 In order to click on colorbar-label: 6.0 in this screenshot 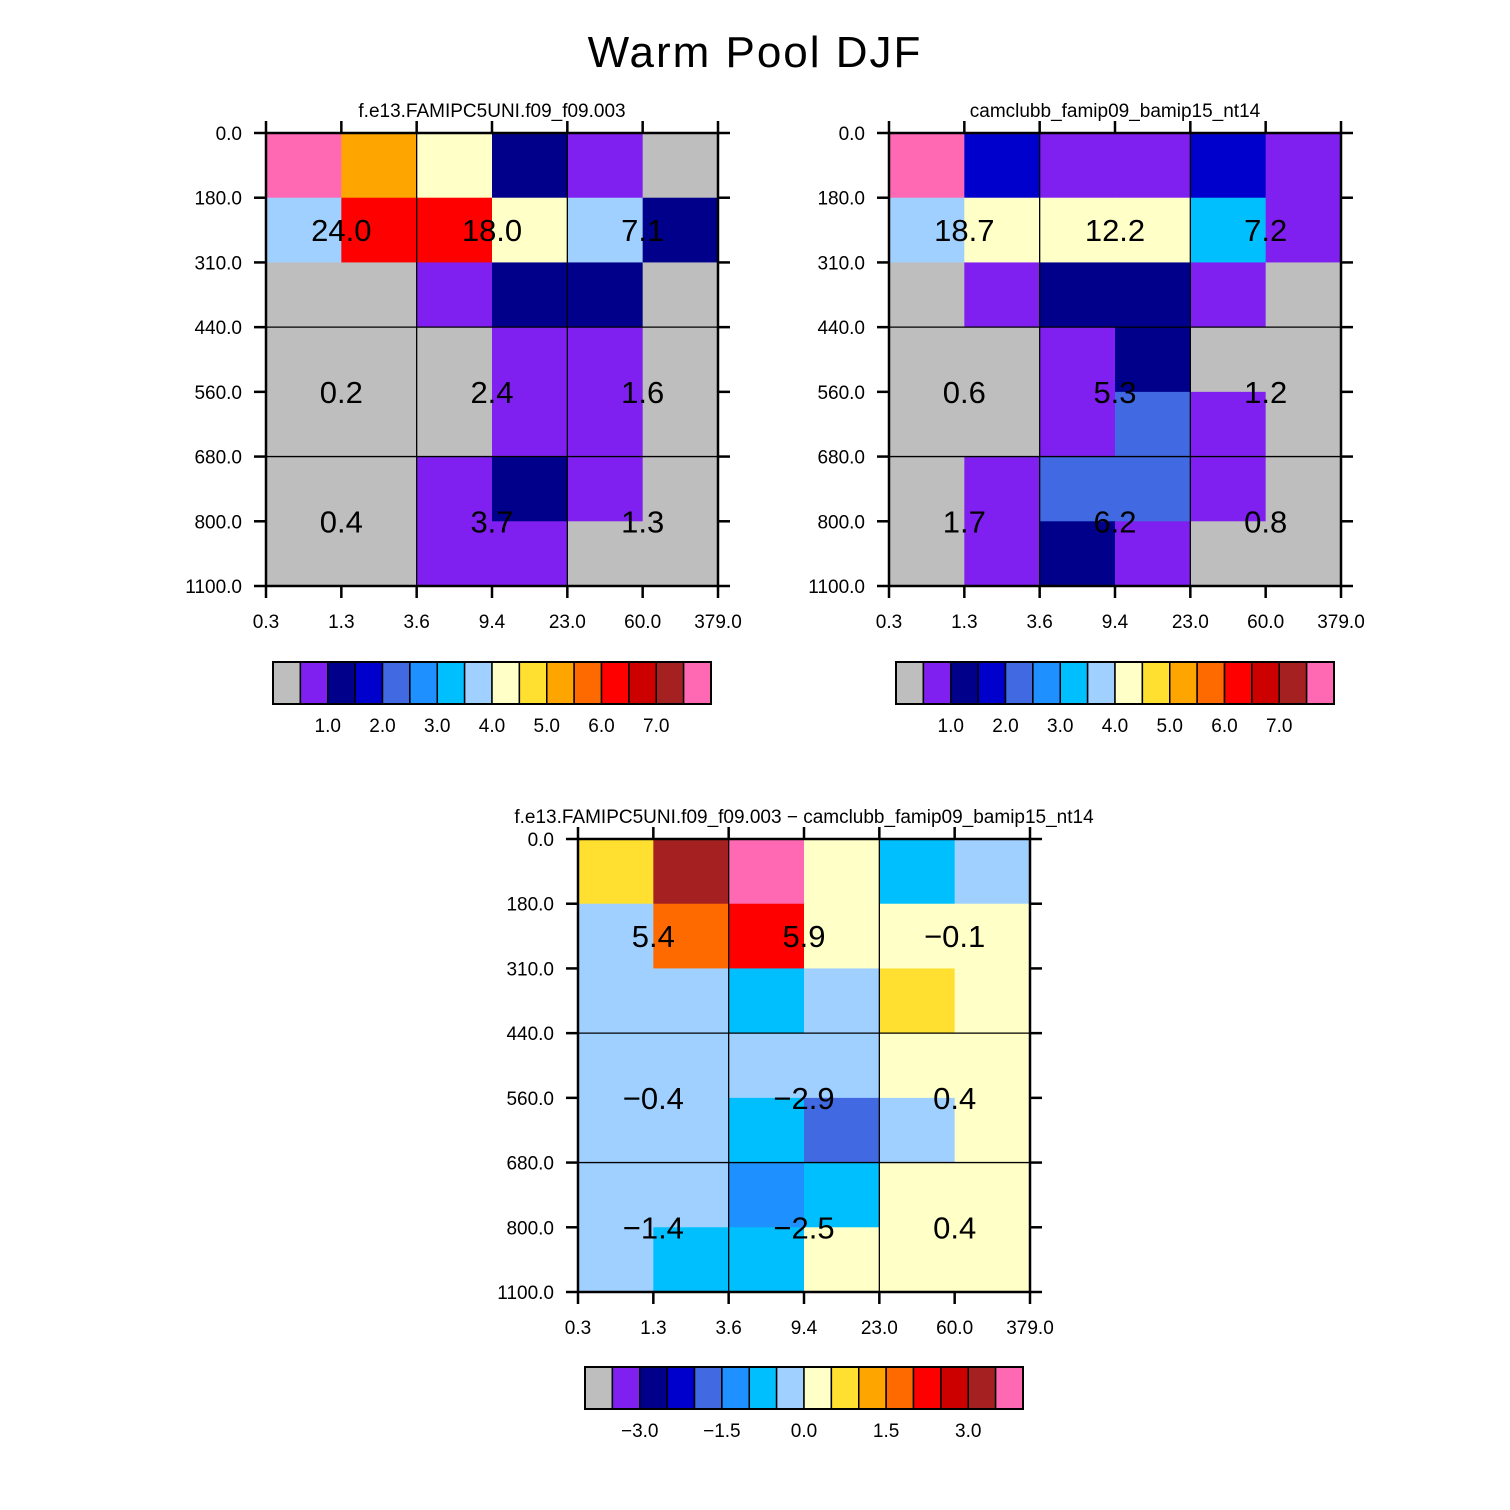, I will do `click(601, 726)`.